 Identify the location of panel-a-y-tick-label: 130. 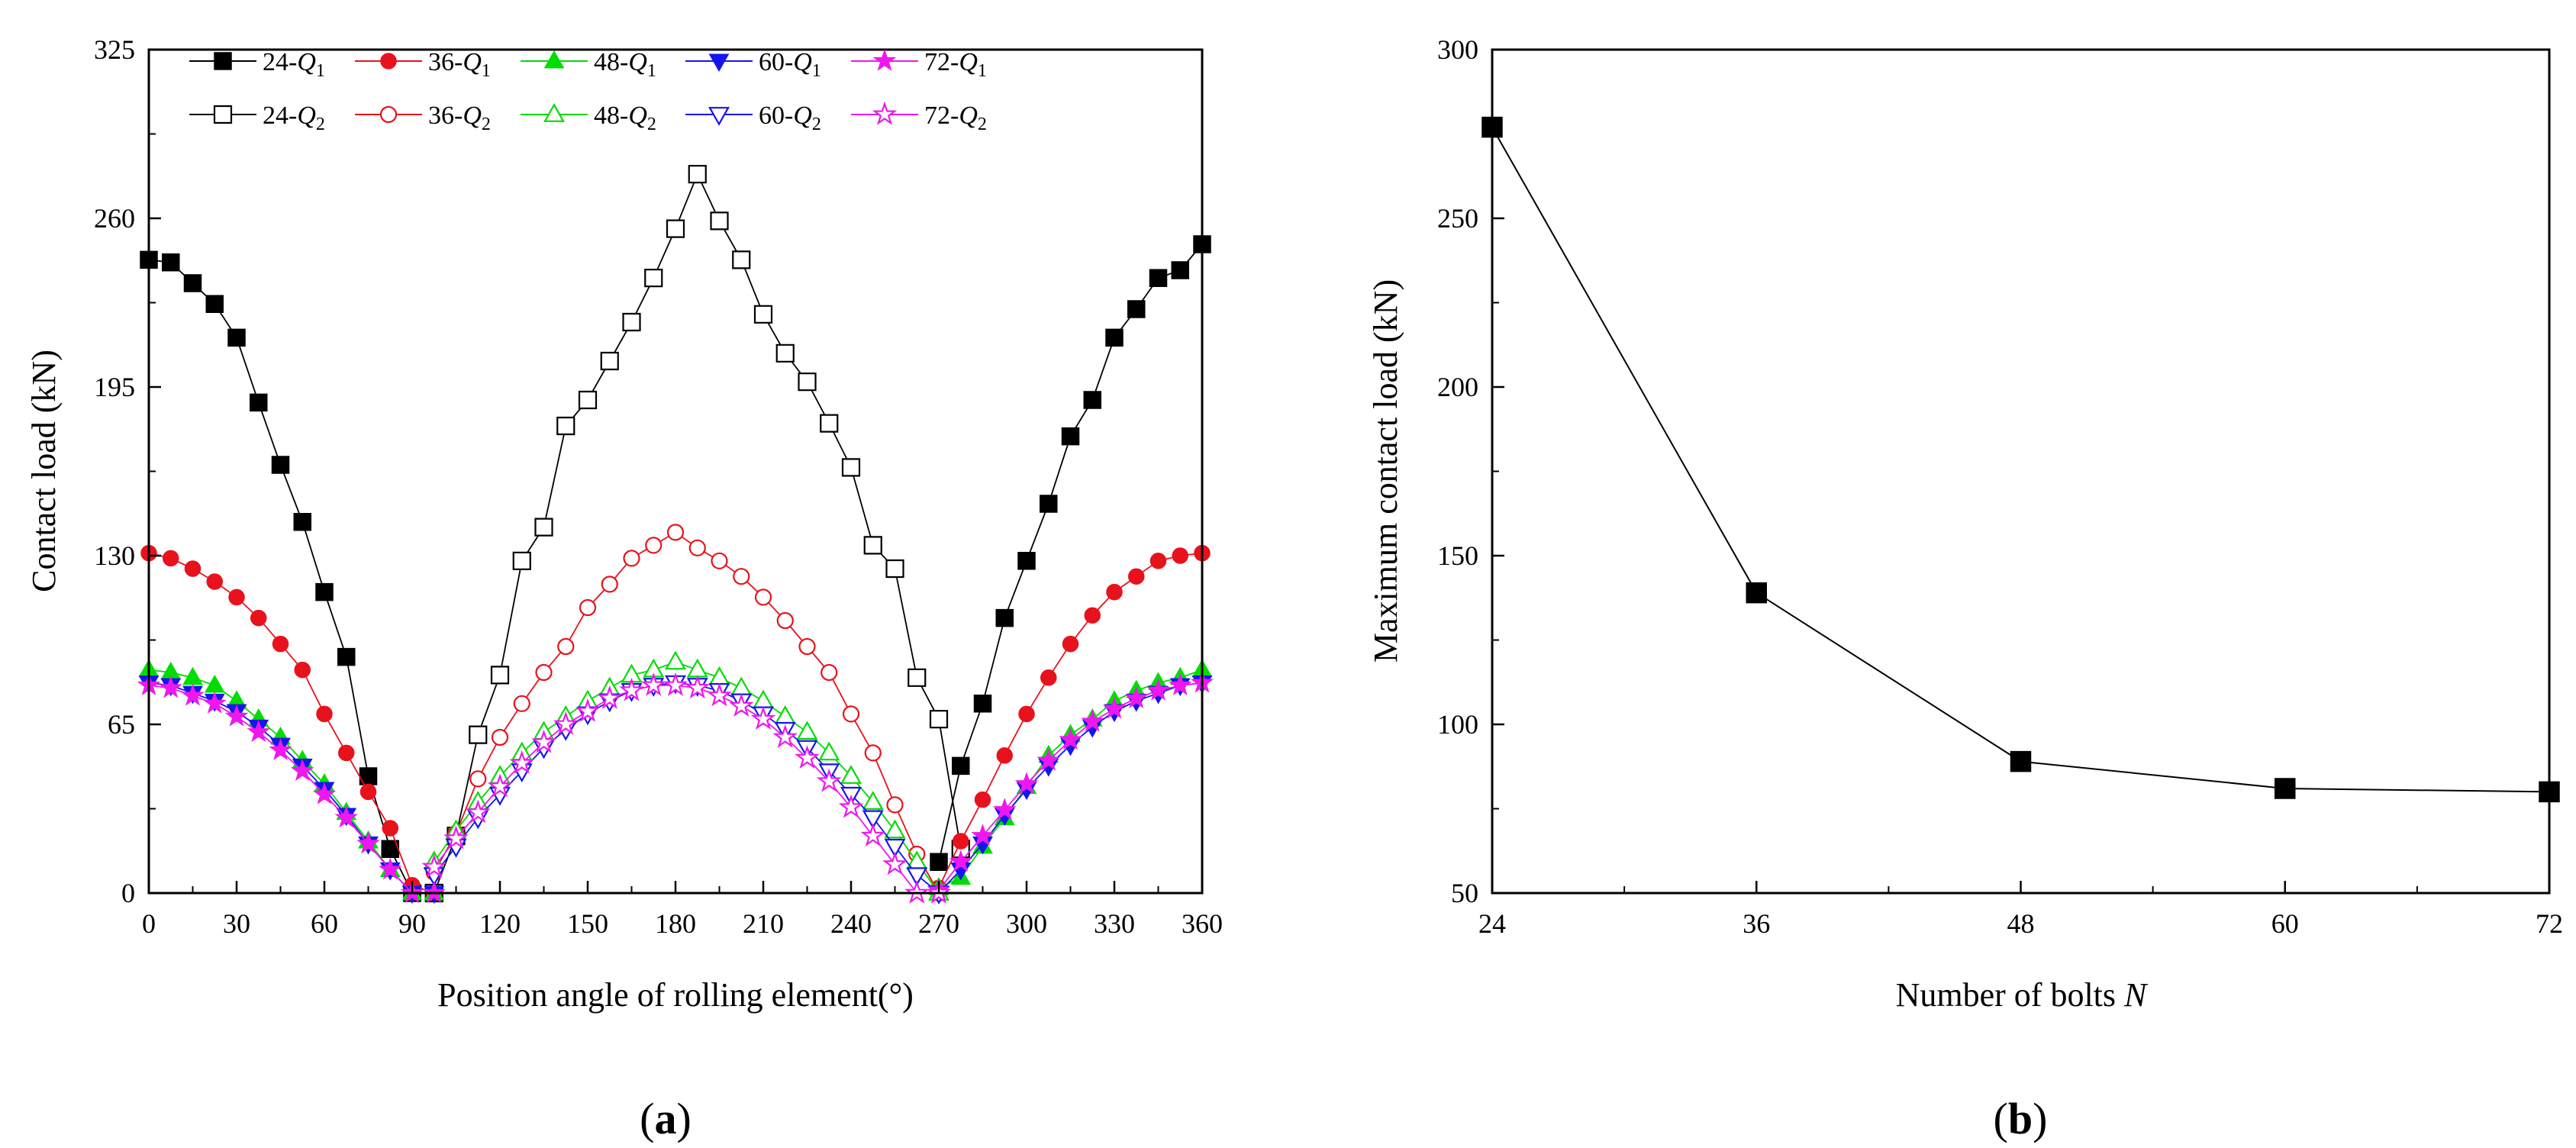
(115, 555).